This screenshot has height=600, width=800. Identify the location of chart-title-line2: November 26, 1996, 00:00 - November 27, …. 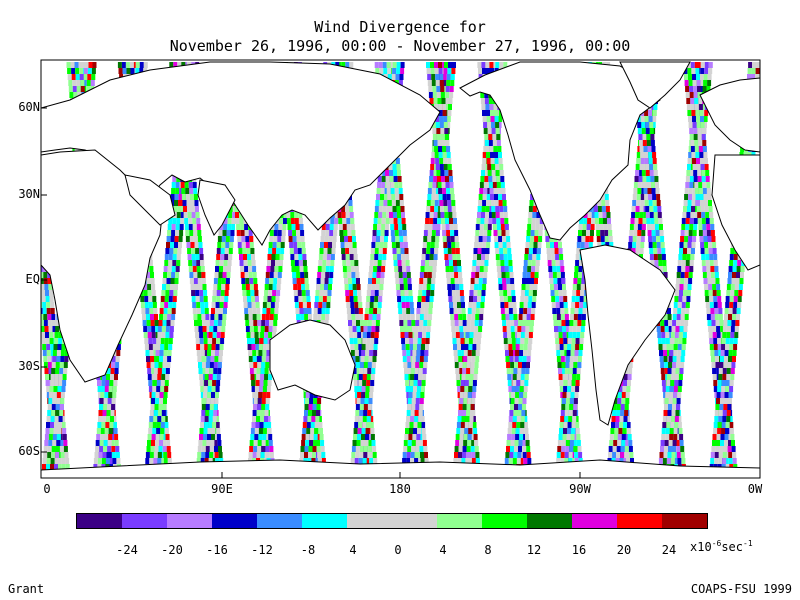
(400, 46).